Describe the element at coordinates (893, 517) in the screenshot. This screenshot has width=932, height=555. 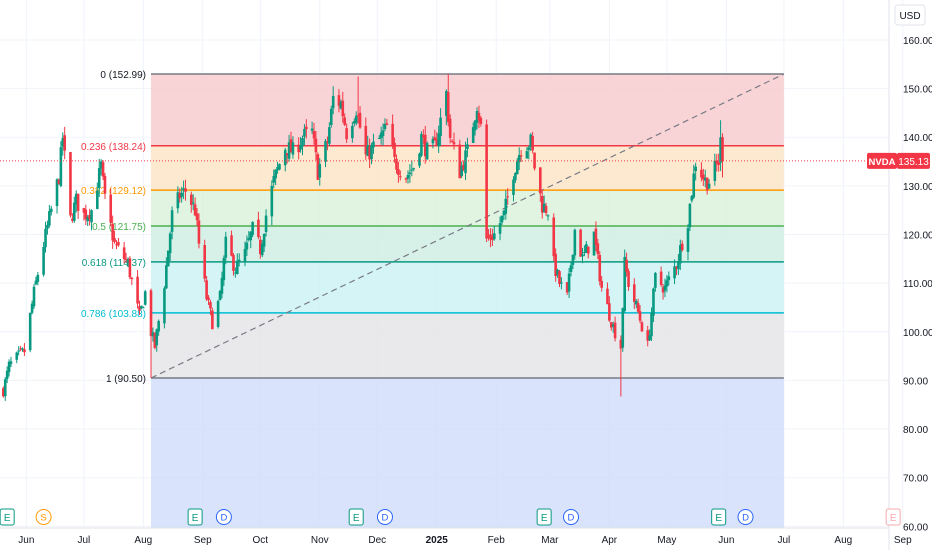
I see `event-marker-future: E` at that location.